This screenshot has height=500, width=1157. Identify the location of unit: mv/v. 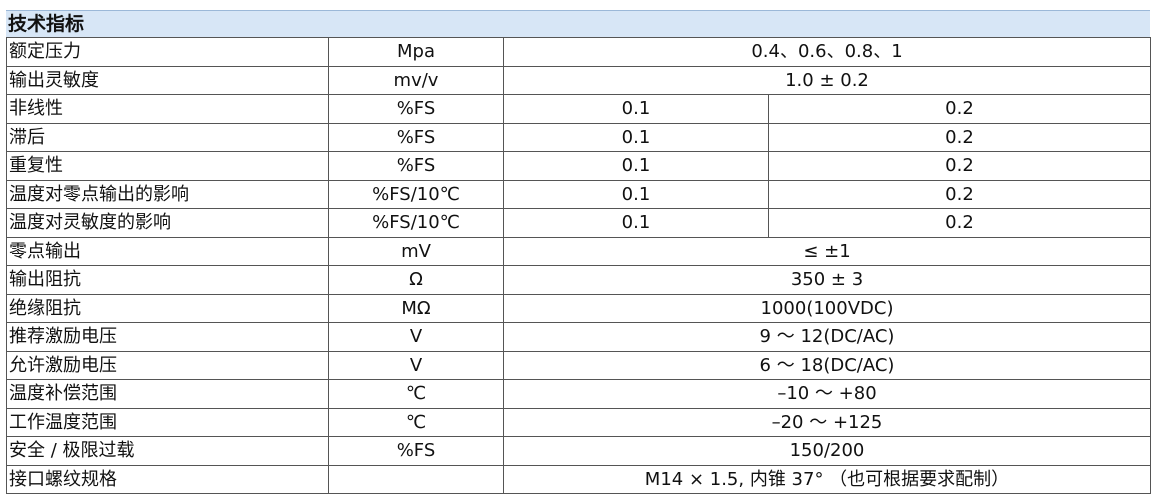
(416, 80).